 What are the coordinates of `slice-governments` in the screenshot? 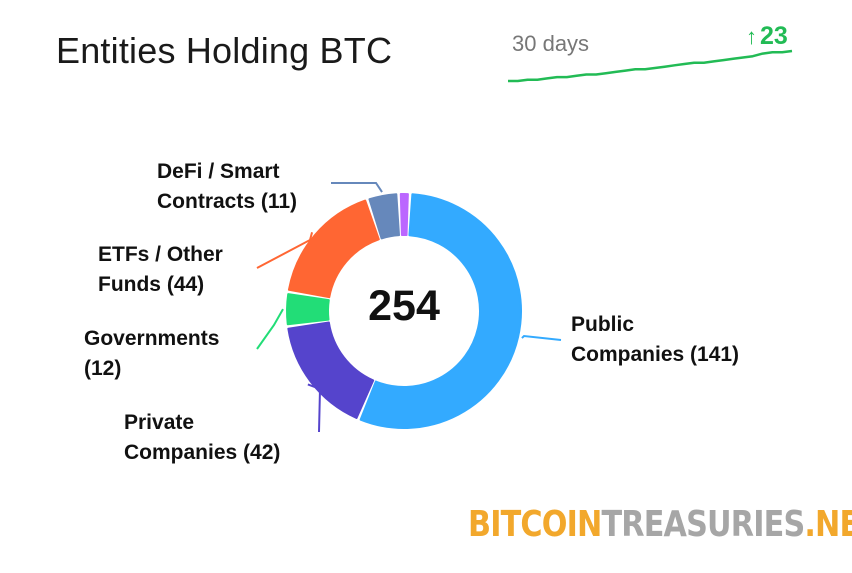 It's located at (308, 309).